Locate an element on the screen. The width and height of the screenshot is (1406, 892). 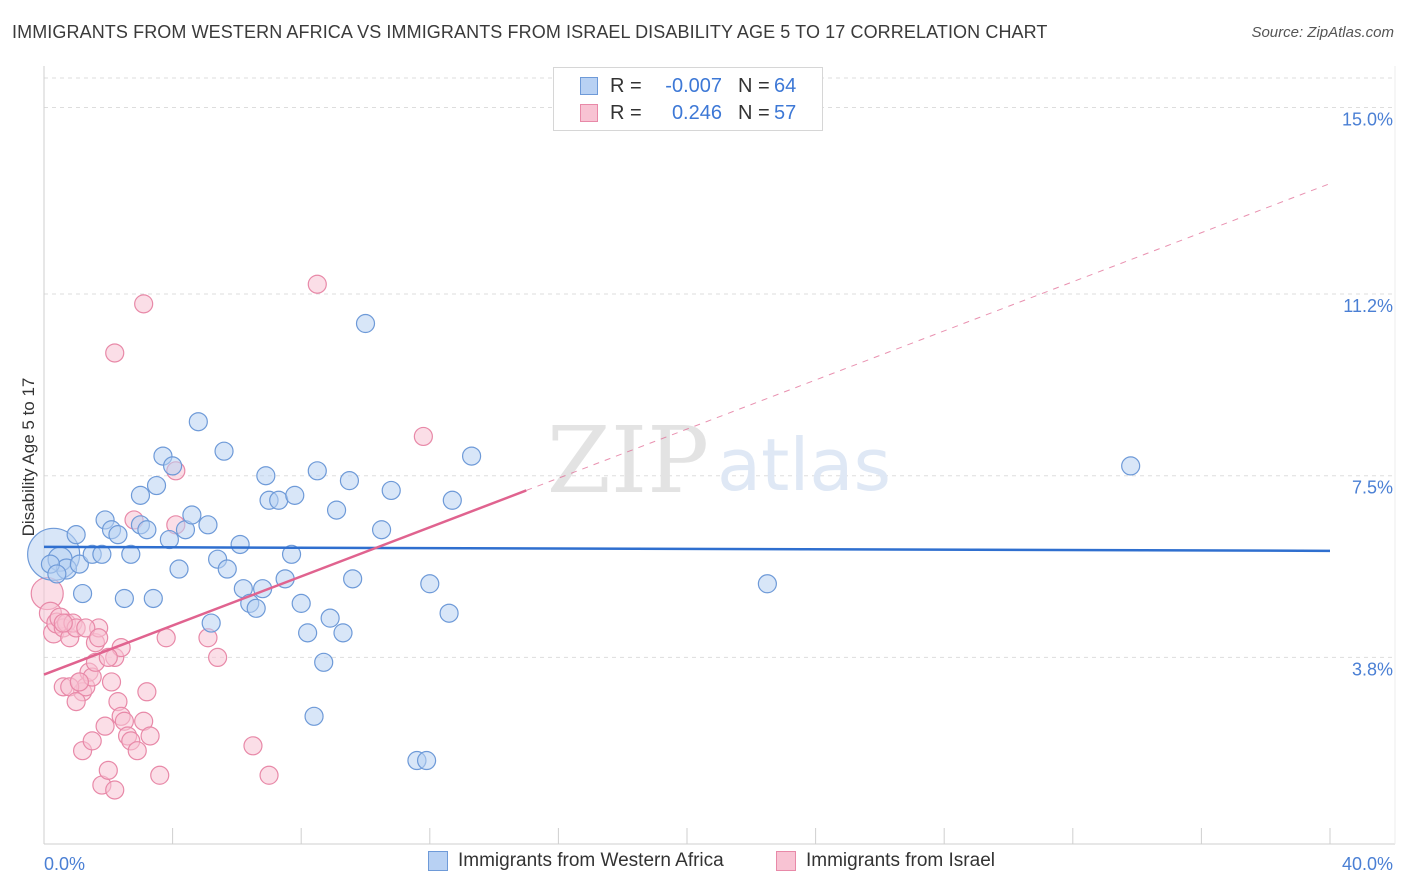
source-credit: Source: ZipAtlas.com is located at coordinates (1322, 32).